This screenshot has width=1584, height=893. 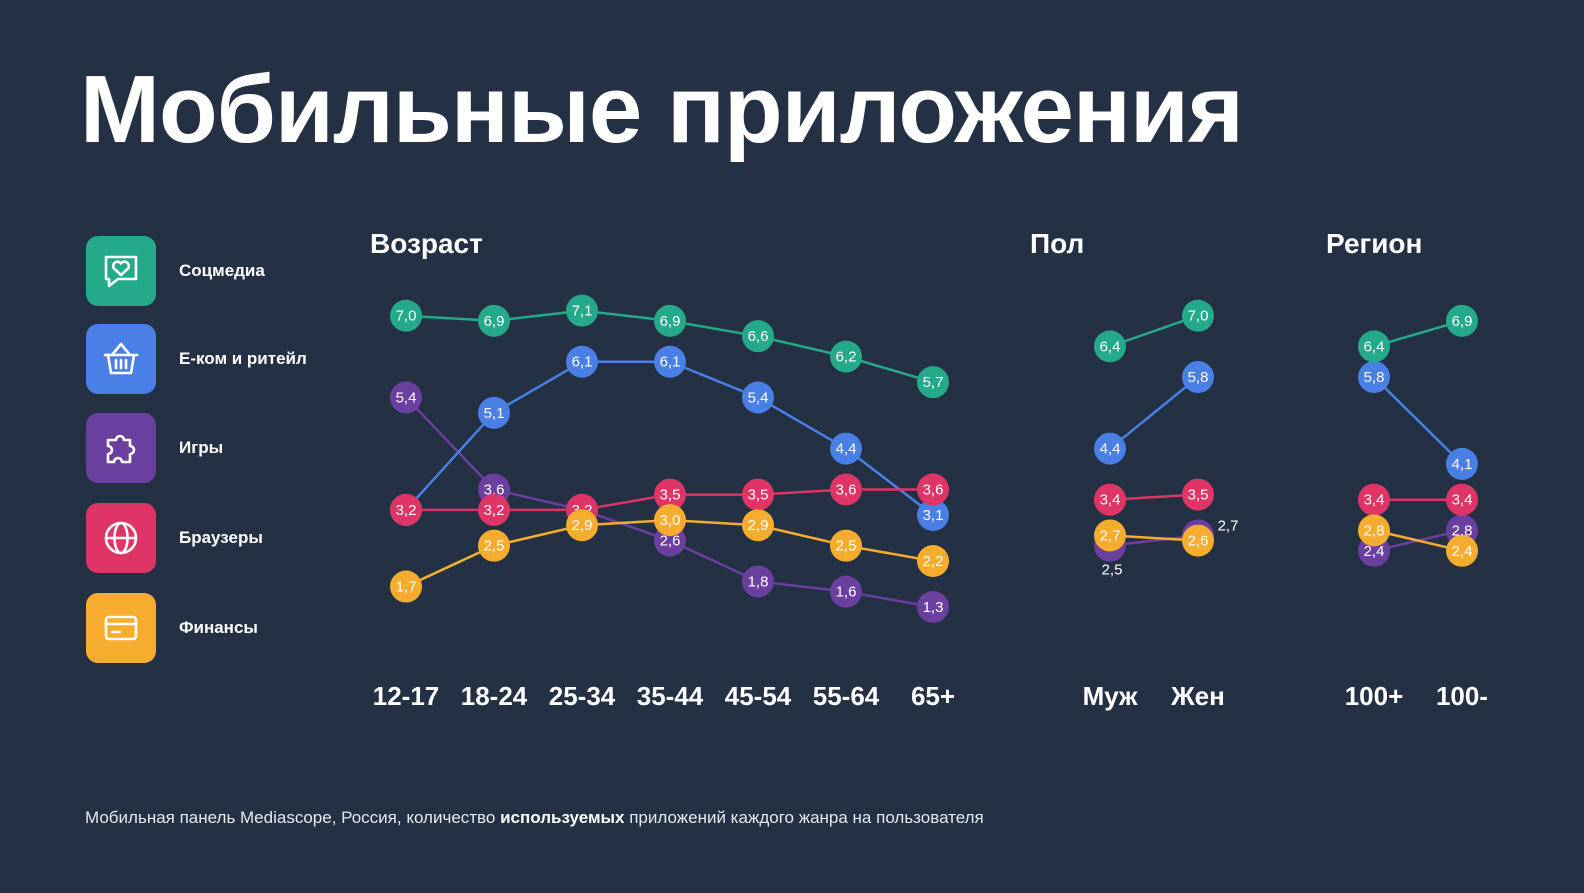 What do you see at coordinates (1057, 243) in the screenshot?
I see `section-title-gender: Пол` at bounding box center [1057, 243].